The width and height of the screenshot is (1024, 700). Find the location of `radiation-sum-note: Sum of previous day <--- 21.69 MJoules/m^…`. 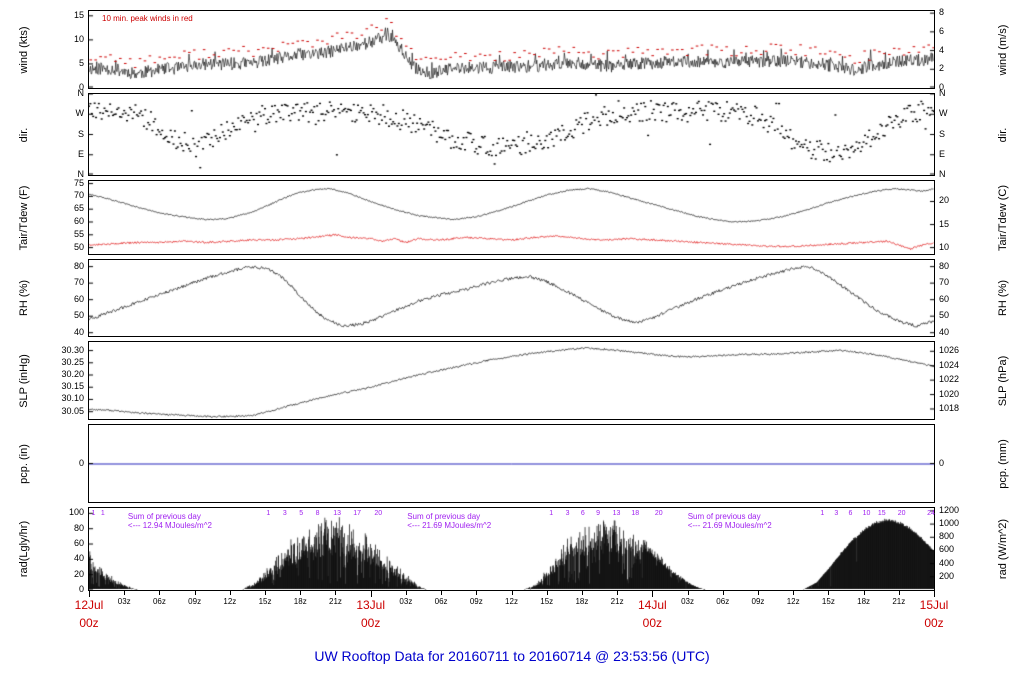

radiation-sum-note: Sum of previous day <--- 21.69 MJoules/m^… is located at coordinates (730, 521).